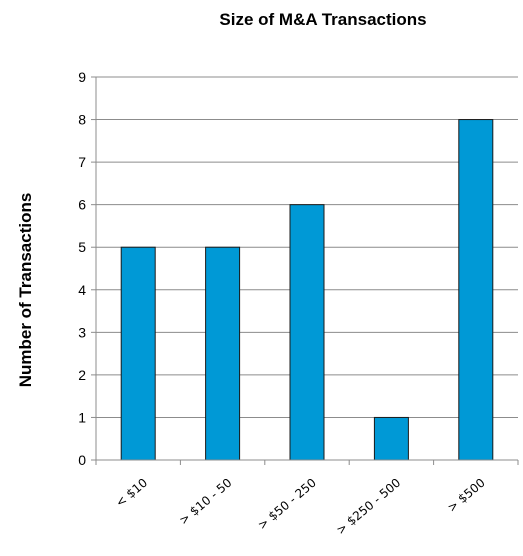  Describe the element at coordinates (82, 290) in the screenshot. I see `y-tick-label: 4` at that location.